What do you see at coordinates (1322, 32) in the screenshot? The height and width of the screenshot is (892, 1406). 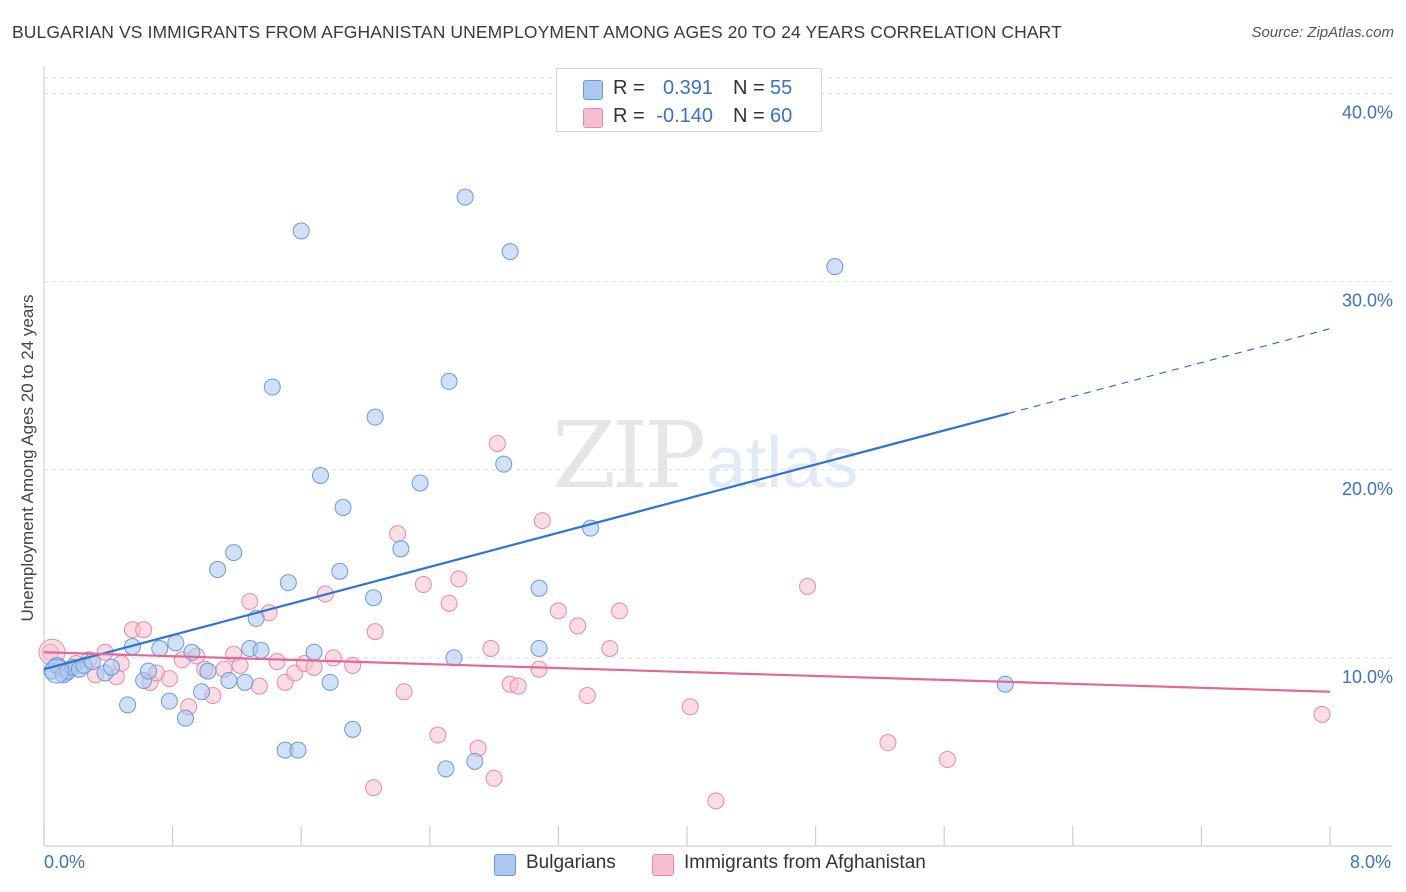 I see `source-label: Source: ZipAtlas.com` at bounding box center [1322, 32].